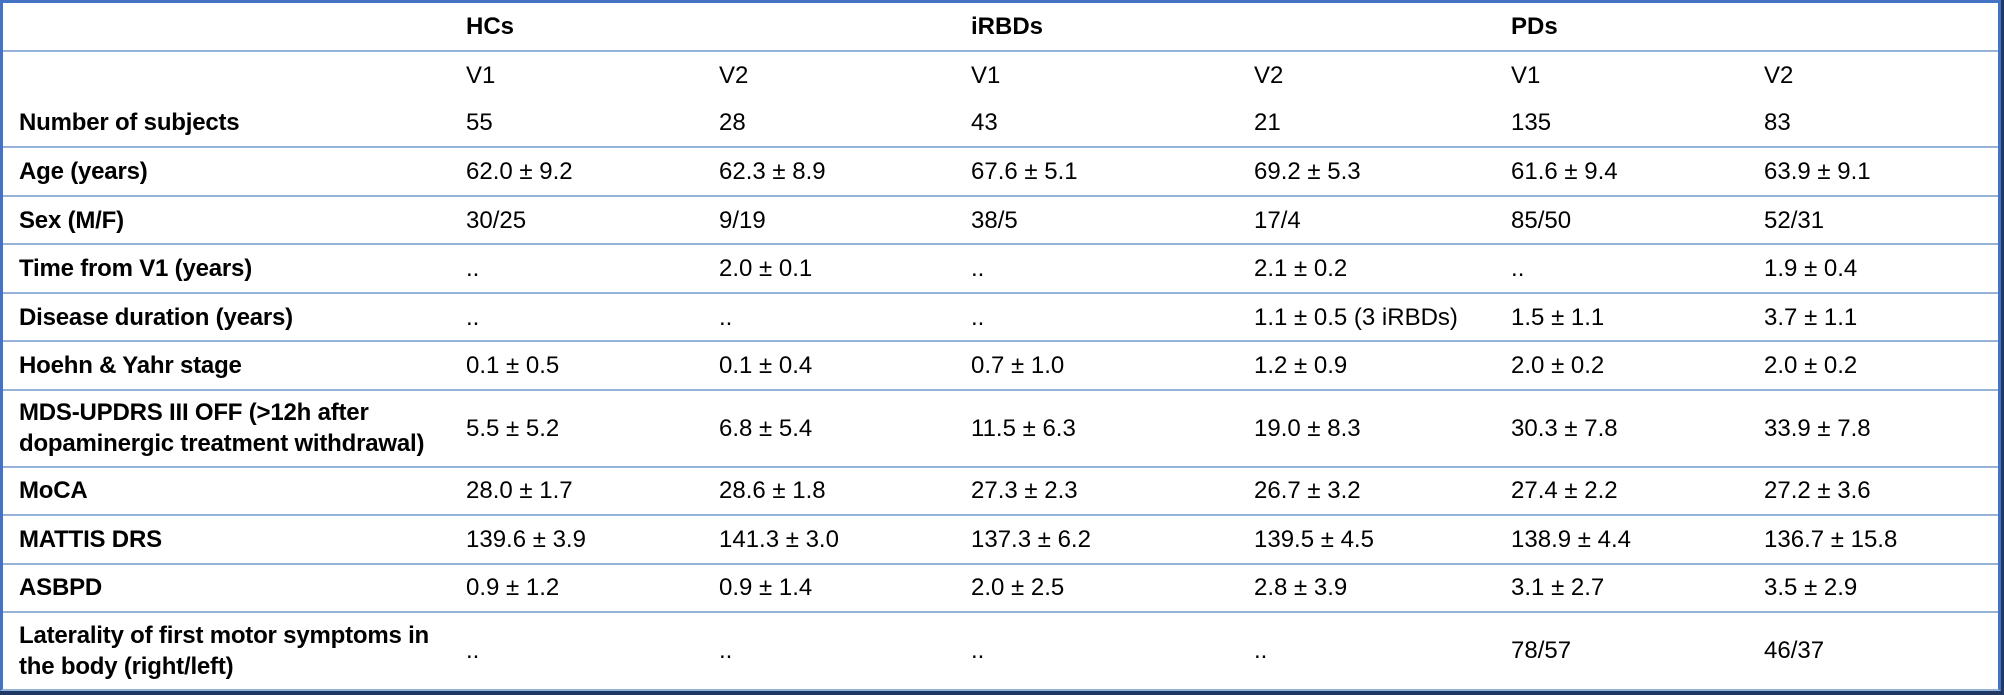 This screenshot has width=2004, height=695. What do you see at coordinates (129, 123) in the screenshot?
I see `row-label: Number of subjects` at bounding box center [129, 123].